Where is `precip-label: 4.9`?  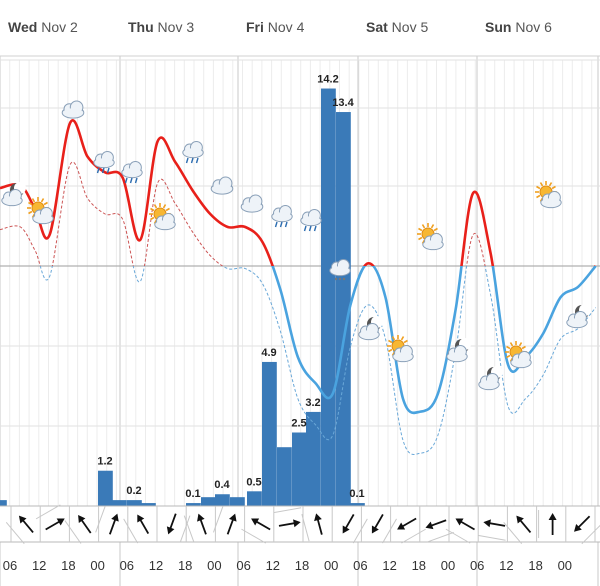 precip-label: 4.9 is located at coordinates (268, 353).